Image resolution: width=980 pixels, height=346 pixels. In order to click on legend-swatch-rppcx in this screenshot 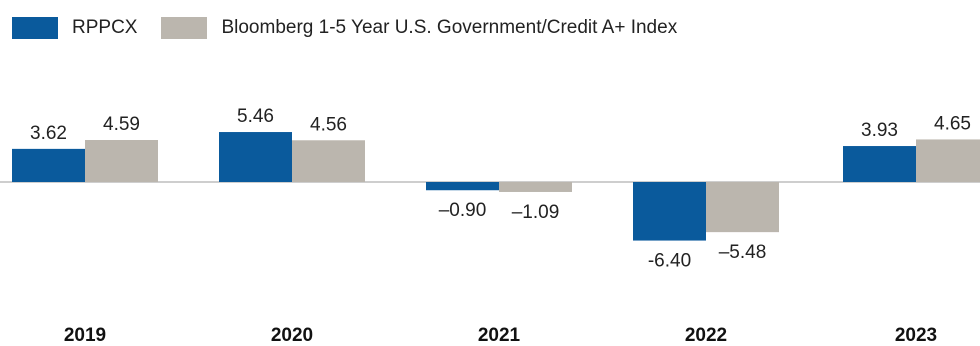, I will do `click(35, 28)`.